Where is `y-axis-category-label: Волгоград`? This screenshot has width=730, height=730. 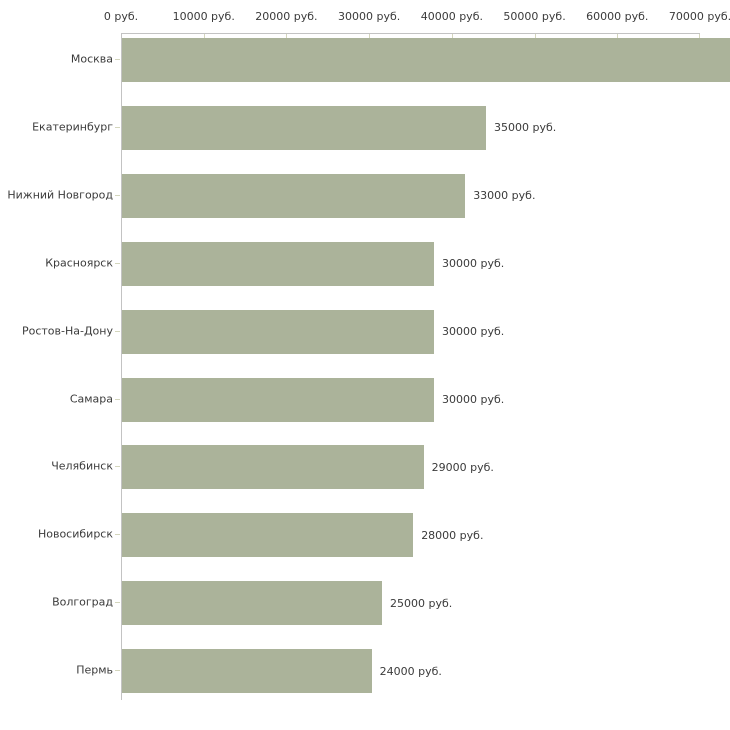 y-axis-category-label: Волгоград is located at coordinates (82, 602).